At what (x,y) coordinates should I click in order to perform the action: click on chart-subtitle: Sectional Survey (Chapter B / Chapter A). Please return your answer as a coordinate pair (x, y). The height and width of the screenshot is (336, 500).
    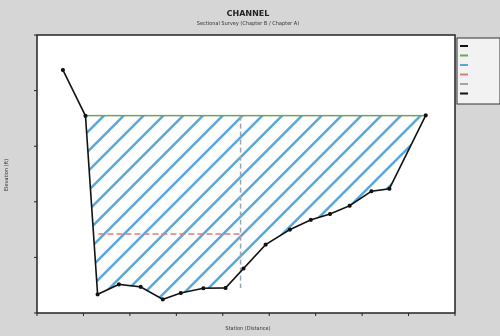
    Looking at the image, I should click on (248, 24).